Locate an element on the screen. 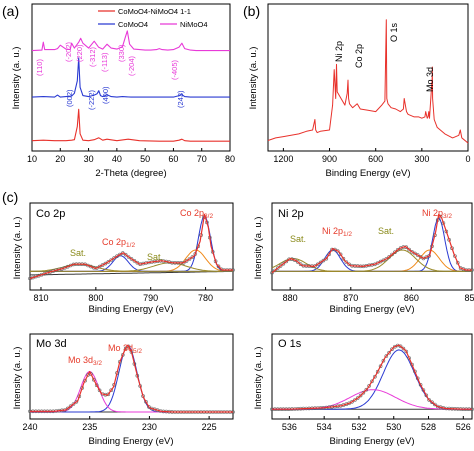 This screenshot has width=474, height=451. ni2p-frame is located at coordinates (372, 246).